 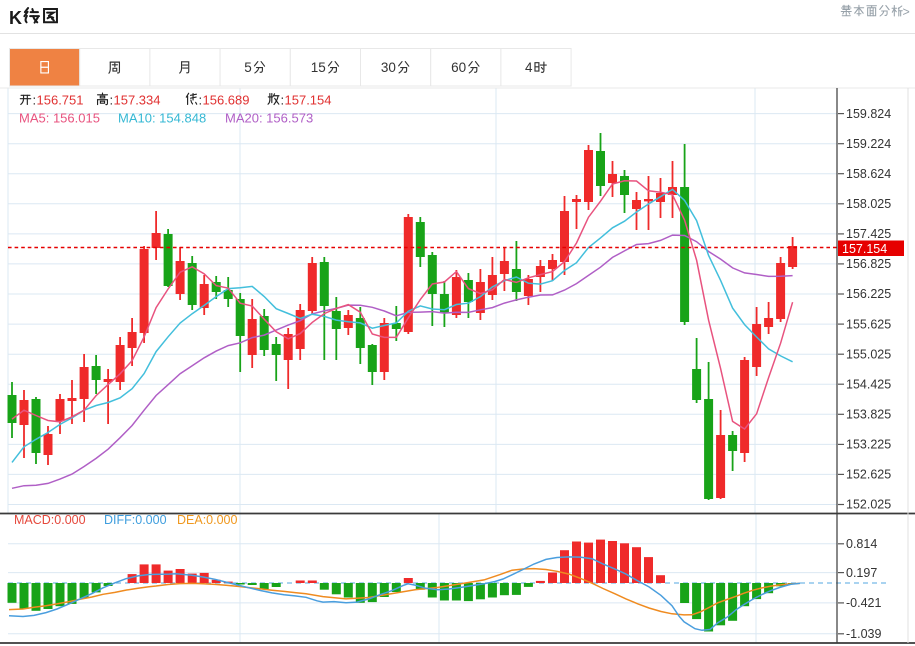 I want to click on svg-text: MA5: 156.015, so click(x=59, y=118).